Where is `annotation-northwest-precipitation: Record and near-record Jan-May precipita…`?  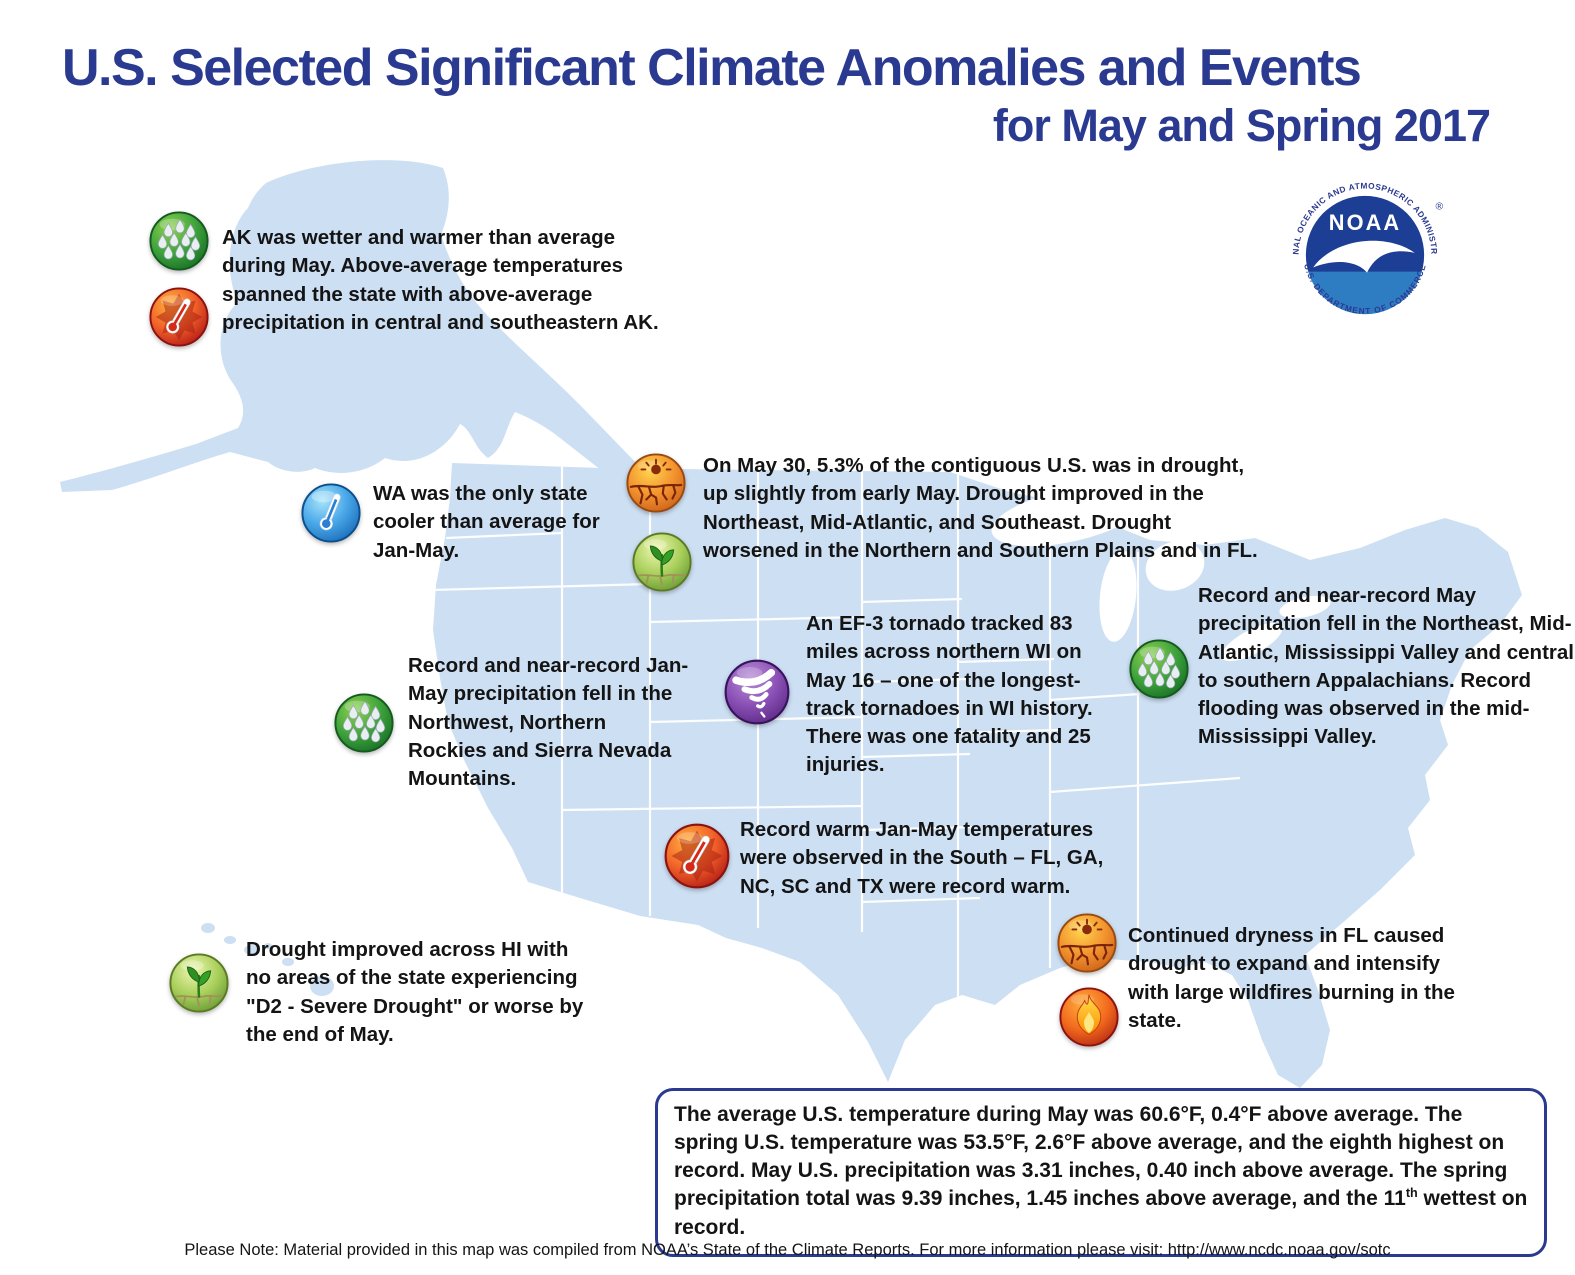 annotation-northwest-precipitation: Record and near-record Jan-May precipita… is located at coordinates (548, 722).